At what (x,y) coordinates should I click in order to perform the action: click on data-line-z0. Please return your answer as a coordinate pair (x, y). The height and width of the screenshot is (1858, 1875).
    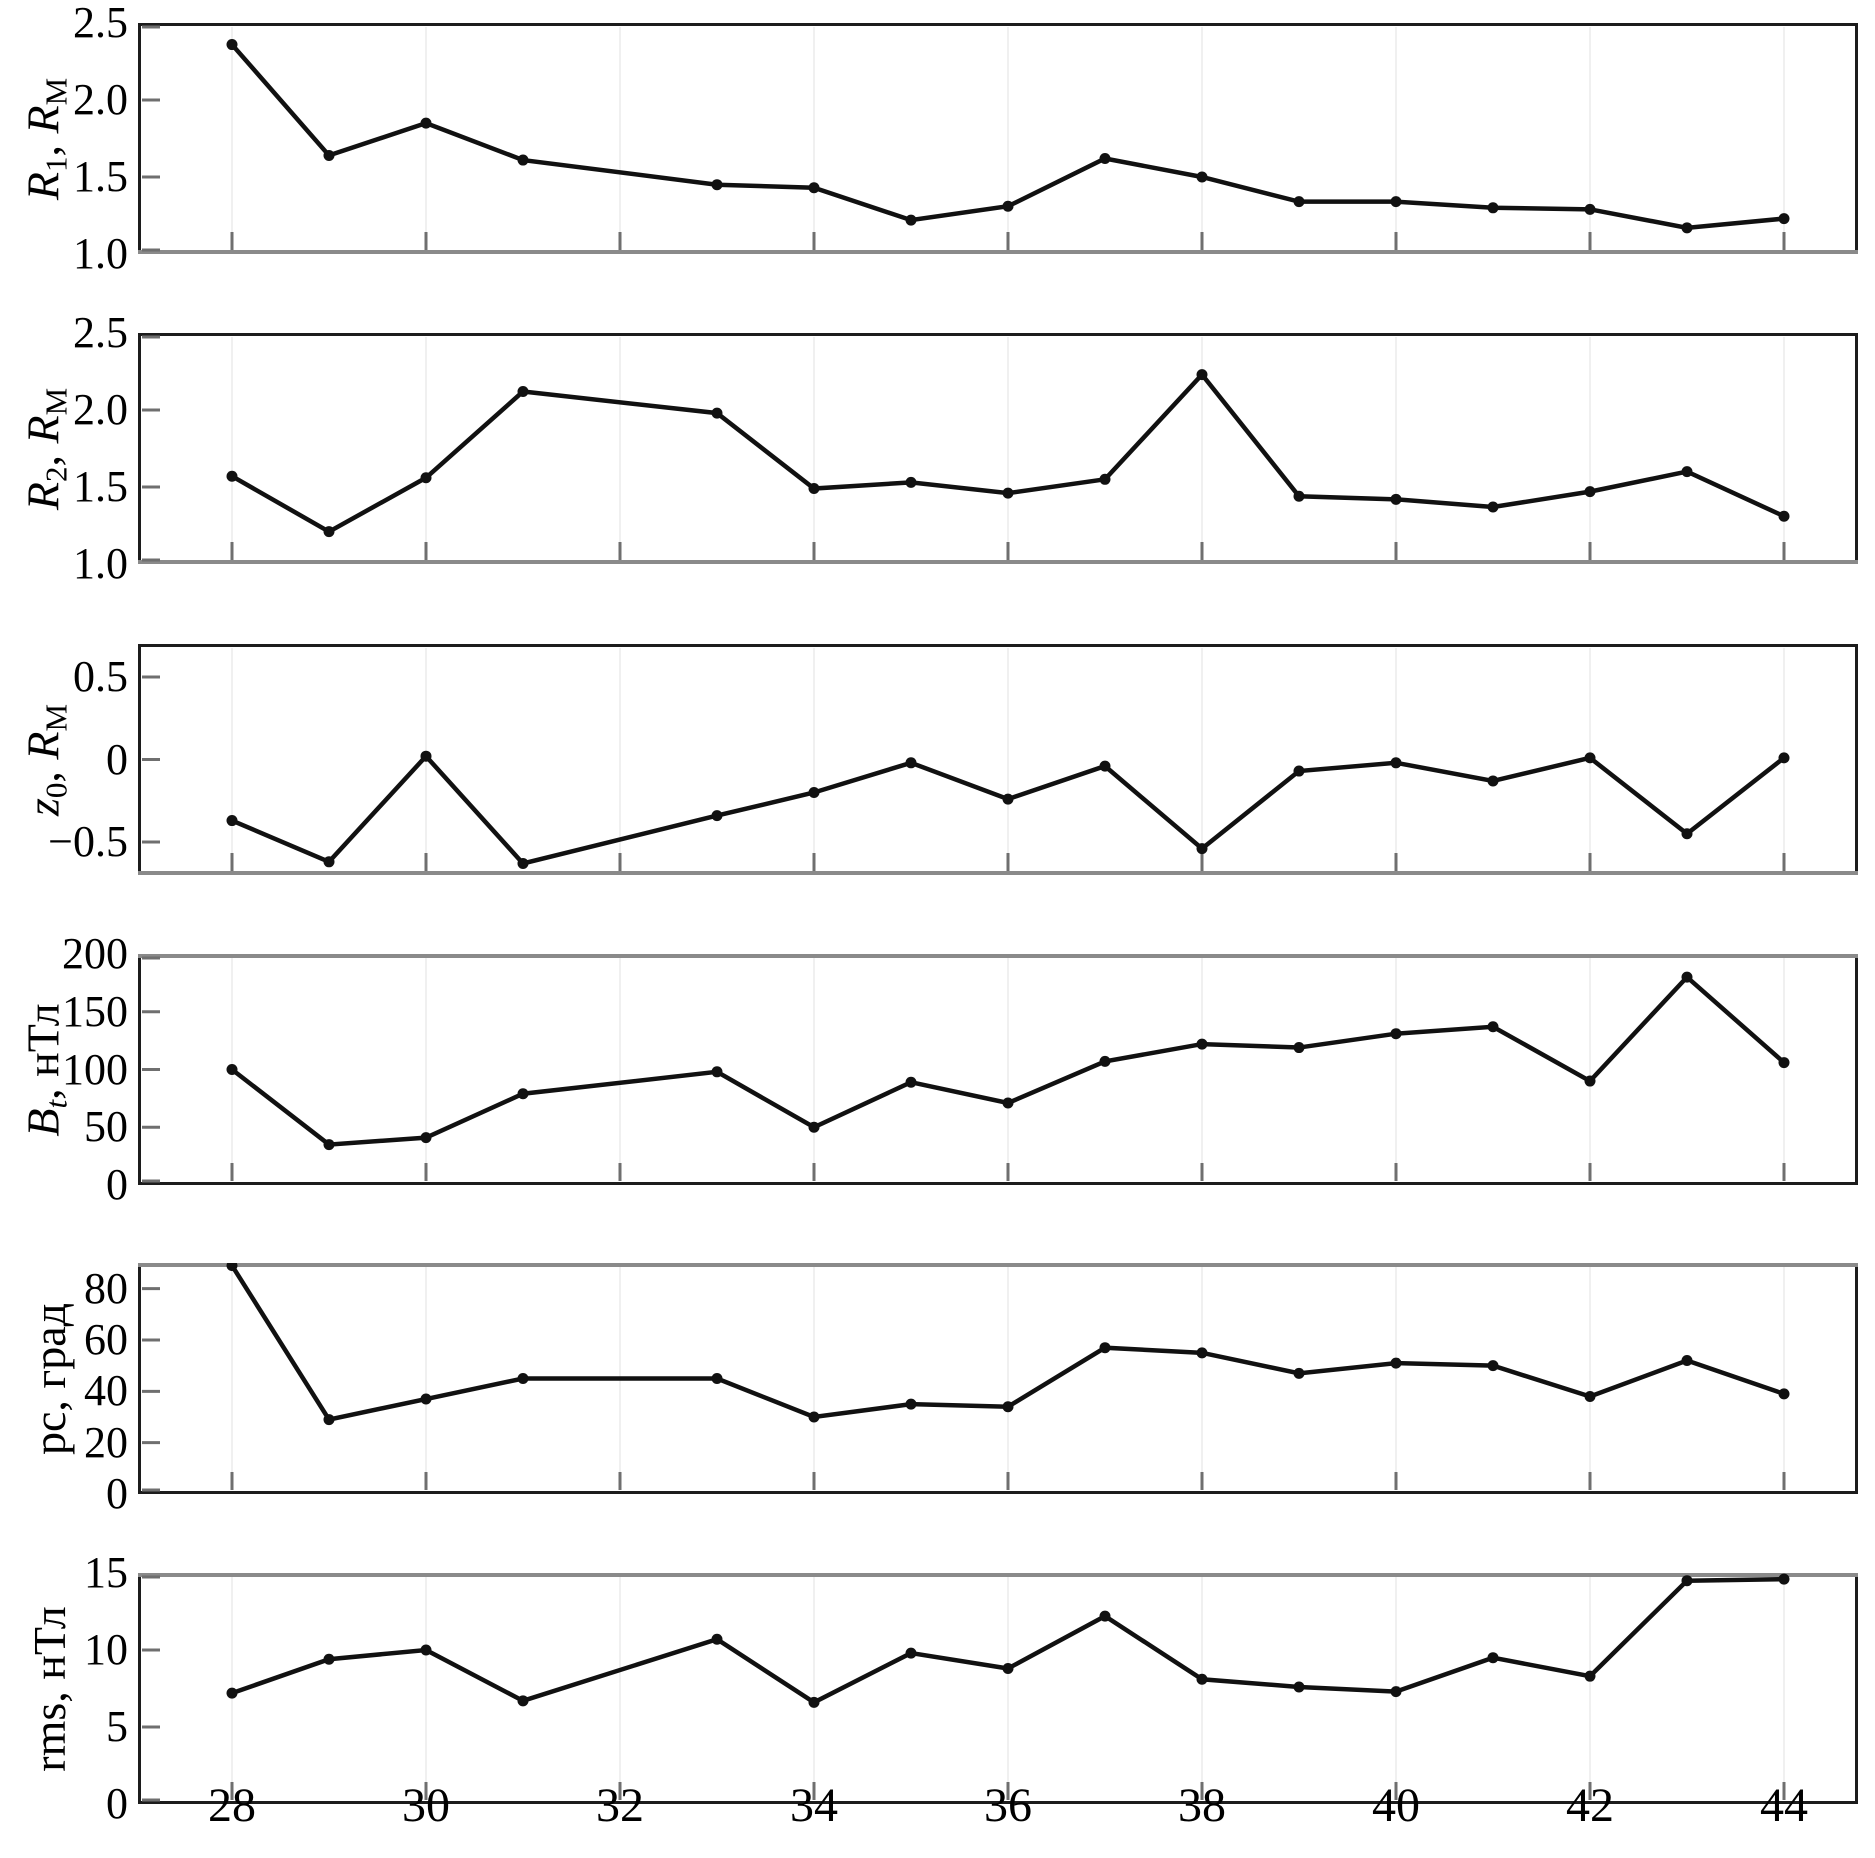
    Looking at the image, I should click on (1008, 809).